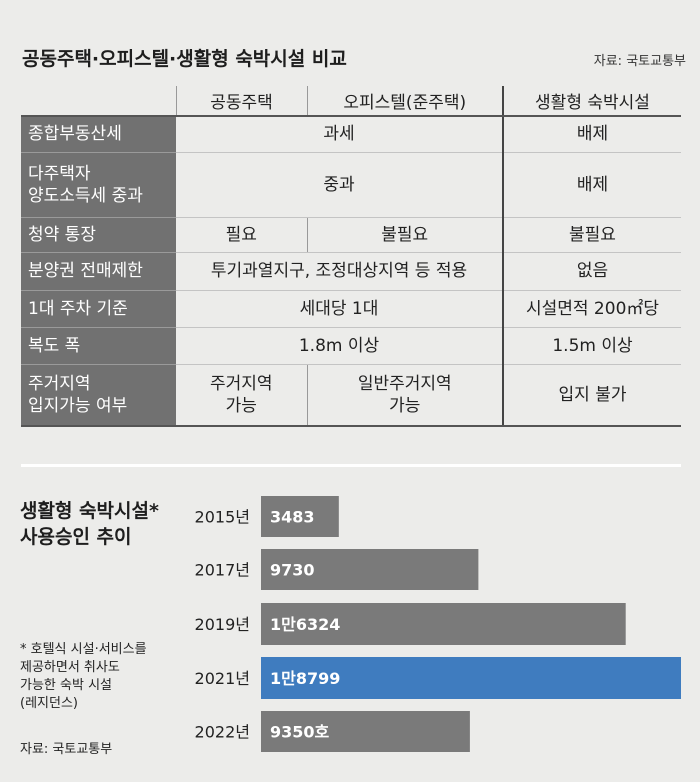  I want to click on y-tick-label: 2017년, so click(222, 570).